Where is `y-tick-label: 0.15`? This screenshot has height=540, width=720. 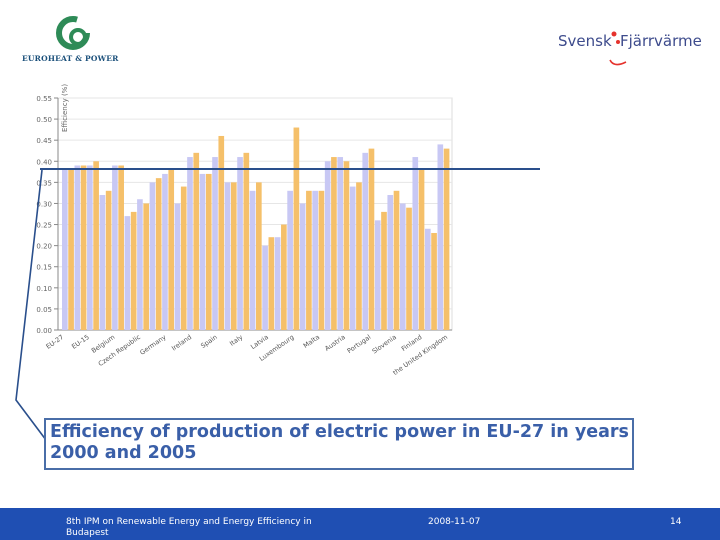
y-tick-label: 0.15 is located at coordinates (44, 268).